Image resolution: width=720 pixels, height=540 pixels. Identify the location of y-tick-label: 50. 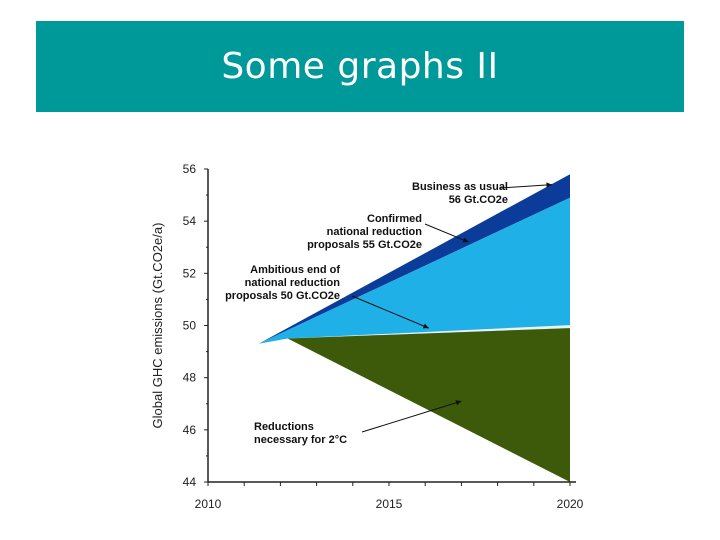
(190, 326).